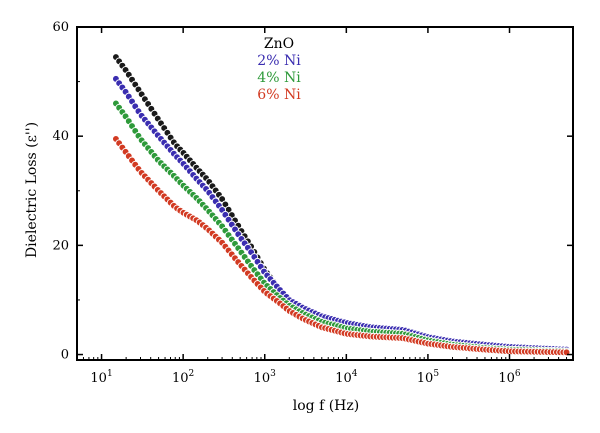  What do you see at coordinates (65, 355) in the screenshot?
I see `y-tick-label: 0` at bounding box center [65, 355].